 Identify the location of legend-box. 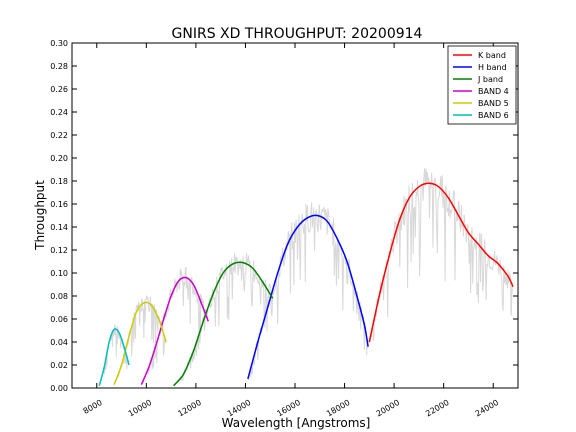
(482, 85).